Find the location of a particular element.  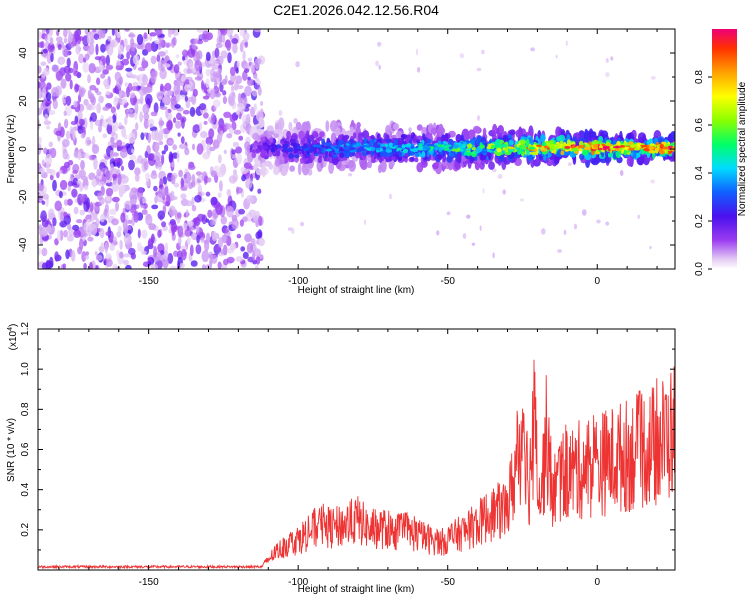

colorbar-ticks: 0.0 0.2 0.4 0.6 0.8 is located at coordinates (703, 173).